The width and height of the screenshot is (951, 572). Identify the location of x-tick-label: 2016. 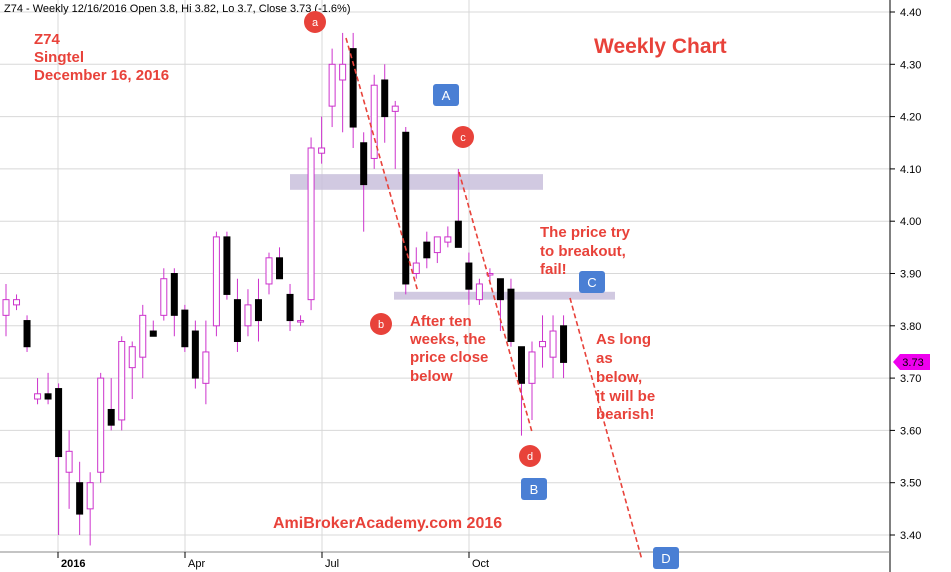
(73, 564).